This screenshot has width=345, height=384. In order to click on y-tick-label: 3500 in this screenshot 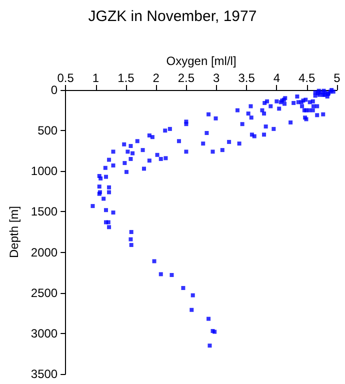, I will do `click(44, 374)`.